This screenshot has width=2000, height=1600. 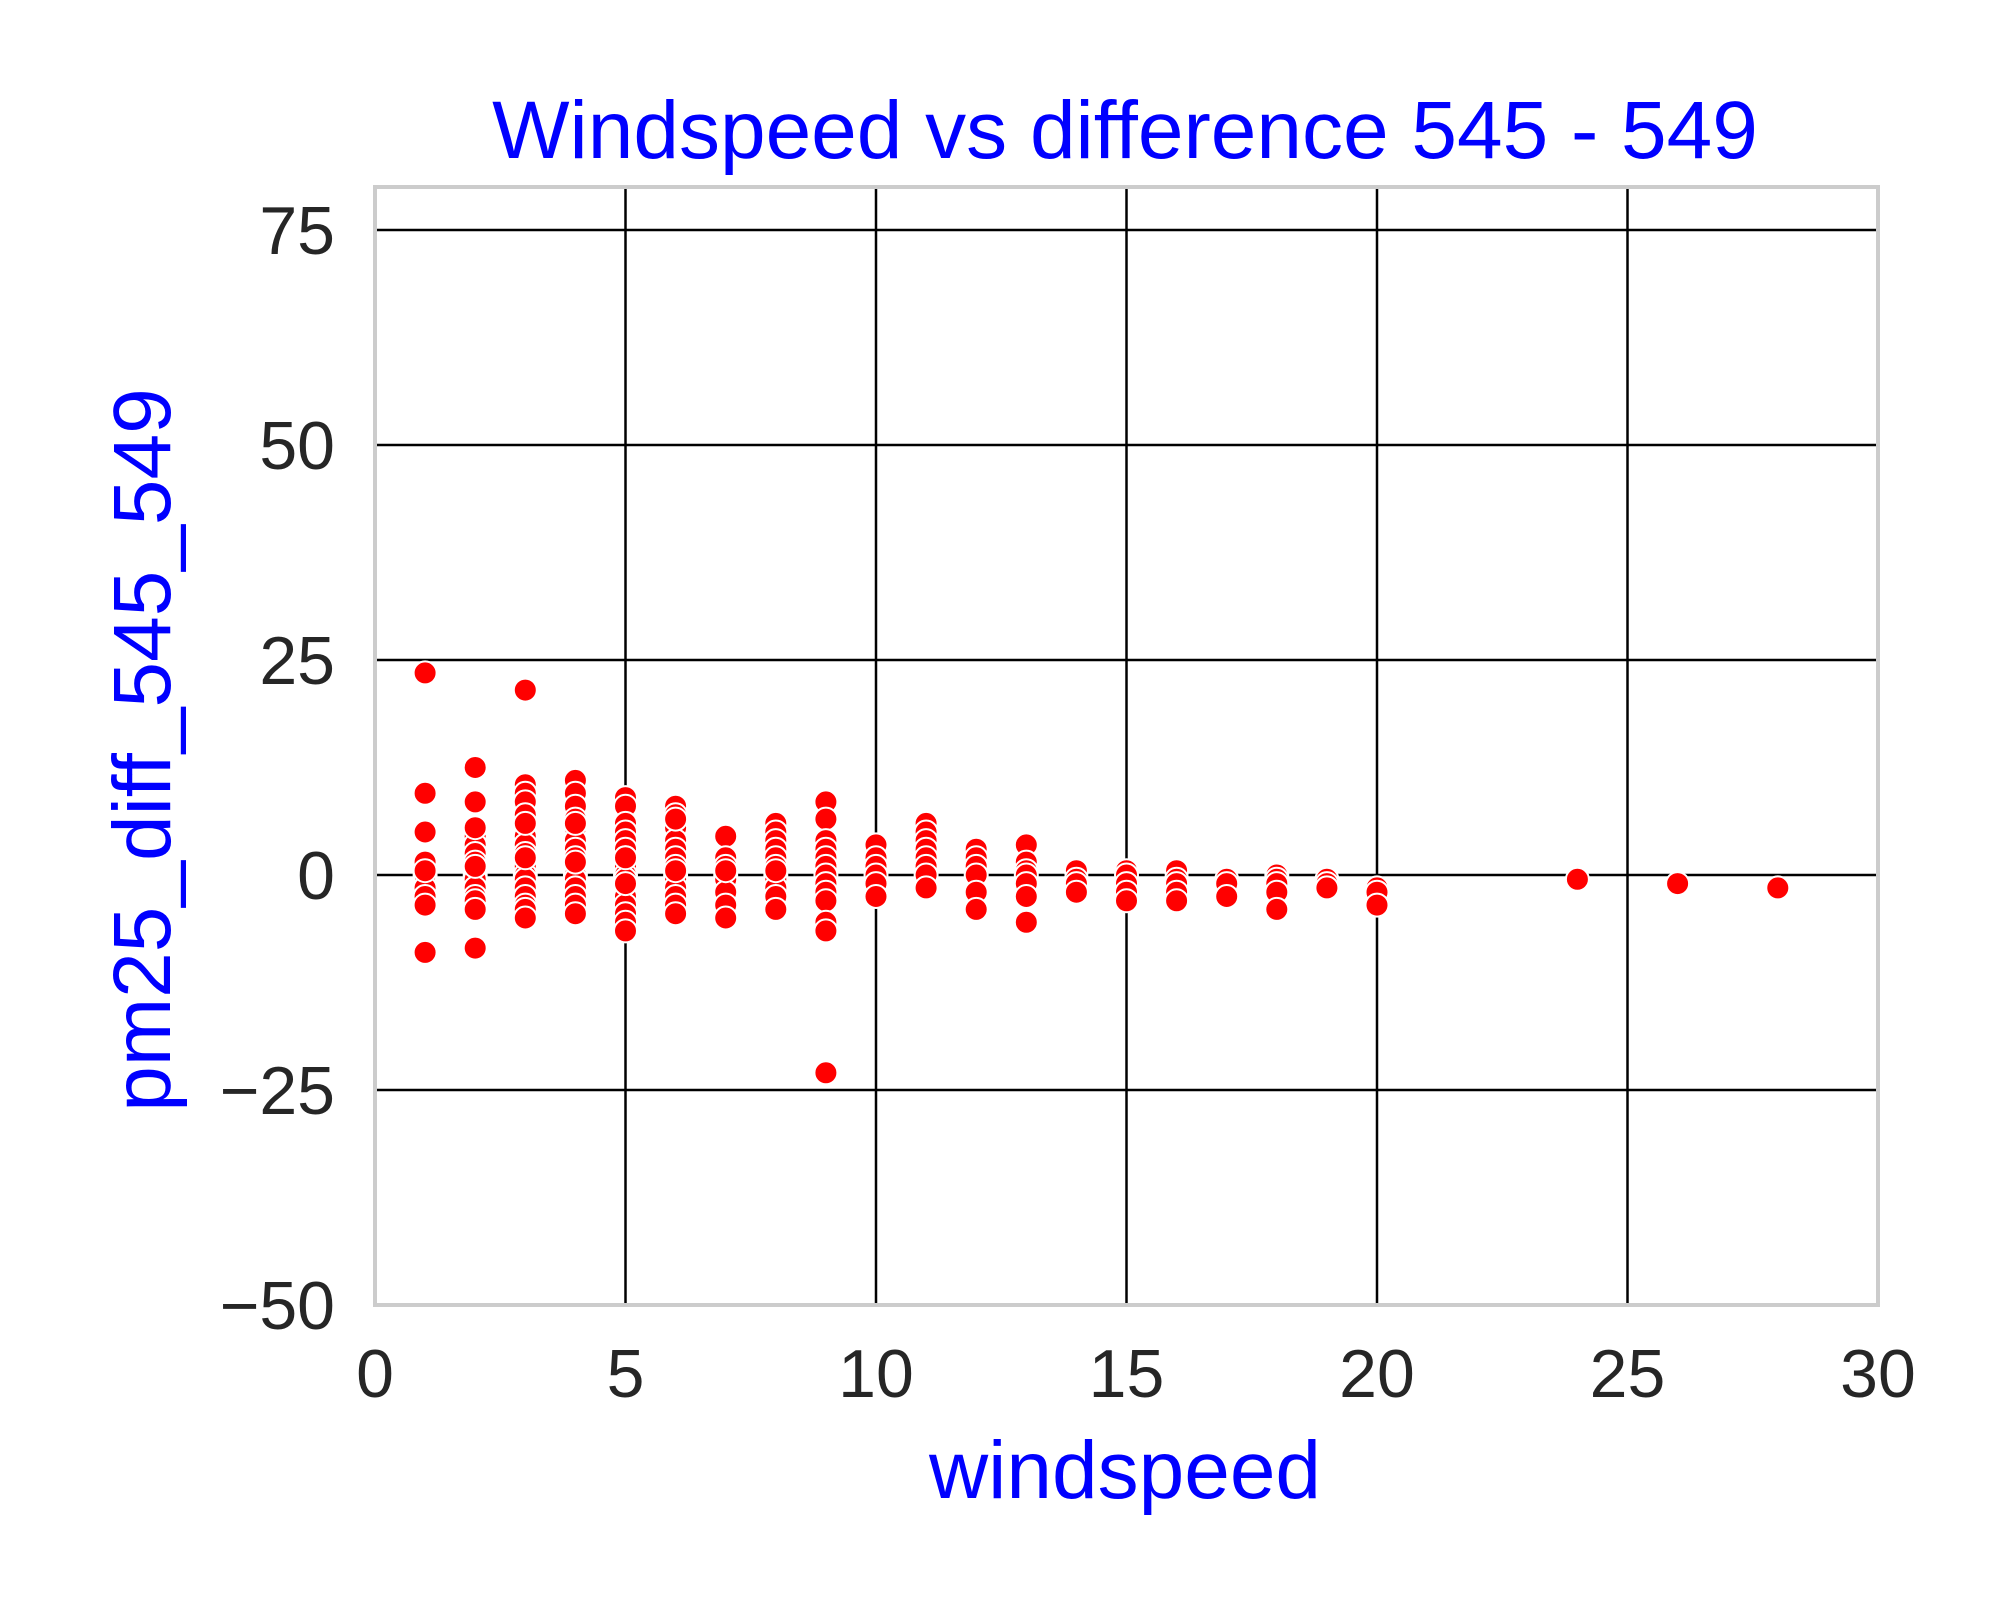 What do you see at coordinates (876, 1374) in the screenshot?
I see `x-tick-label: 10` at bounding box center [876, 1374].